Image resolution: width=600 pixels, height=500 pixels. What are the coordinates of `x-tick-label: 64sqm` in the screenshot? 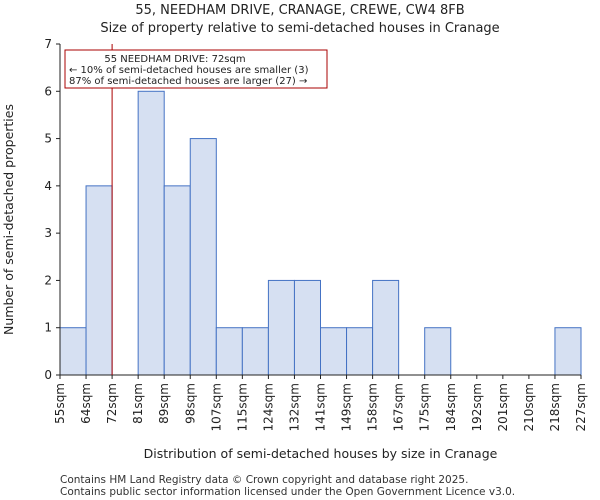 It's located at (86, 403).